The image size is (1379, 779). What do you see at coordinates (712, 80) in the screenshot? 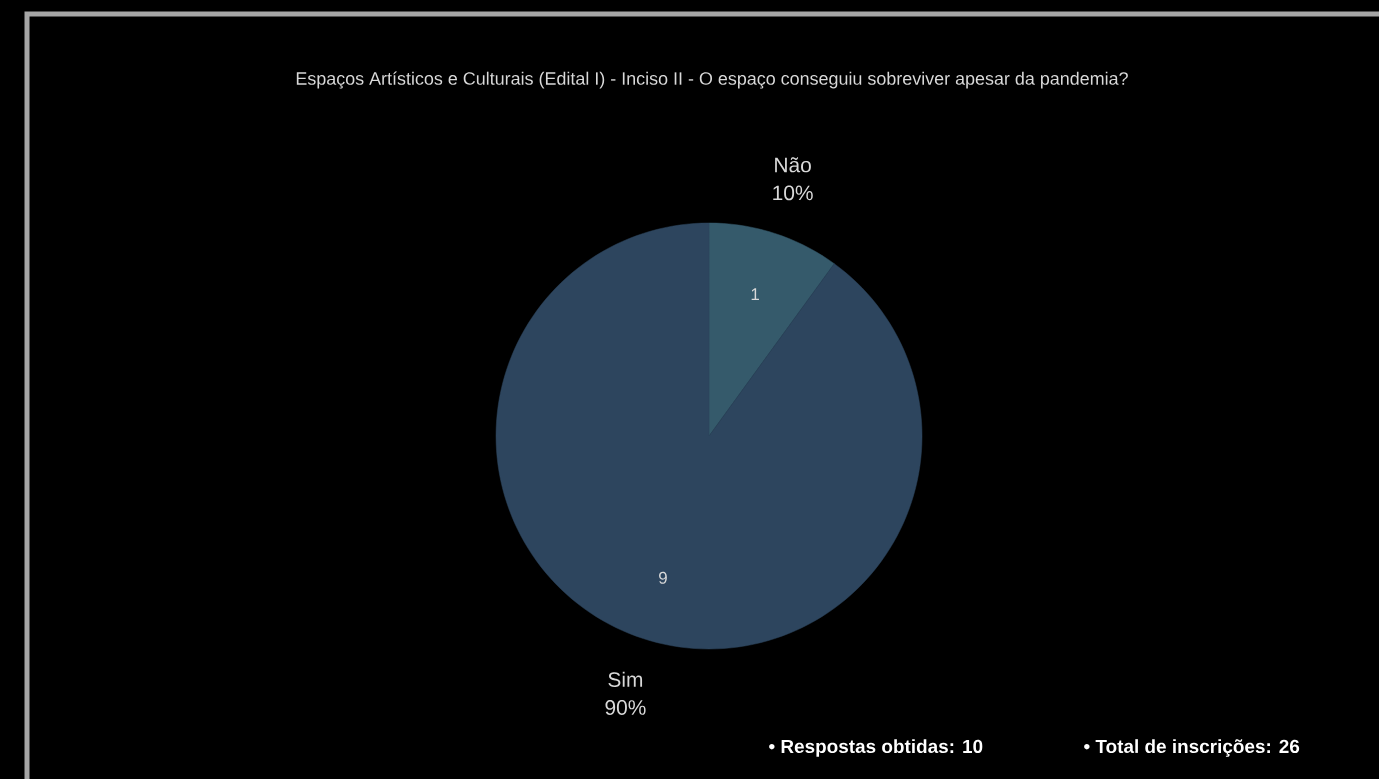
I see `chart-title: Espaços Artísticos e Culturais (Edital I) - Inciso II - O espaço conseguiu sobreviver apesar da pandemia?` at bounding box center [712, 80].